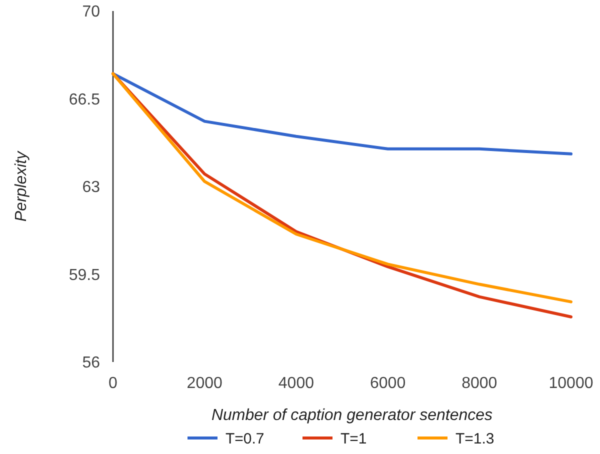 This screenshot has width=600, height=454. Describe the element at coordinates (113, 383) in the screenshot. I see `x-tick-label: 0` at that location.